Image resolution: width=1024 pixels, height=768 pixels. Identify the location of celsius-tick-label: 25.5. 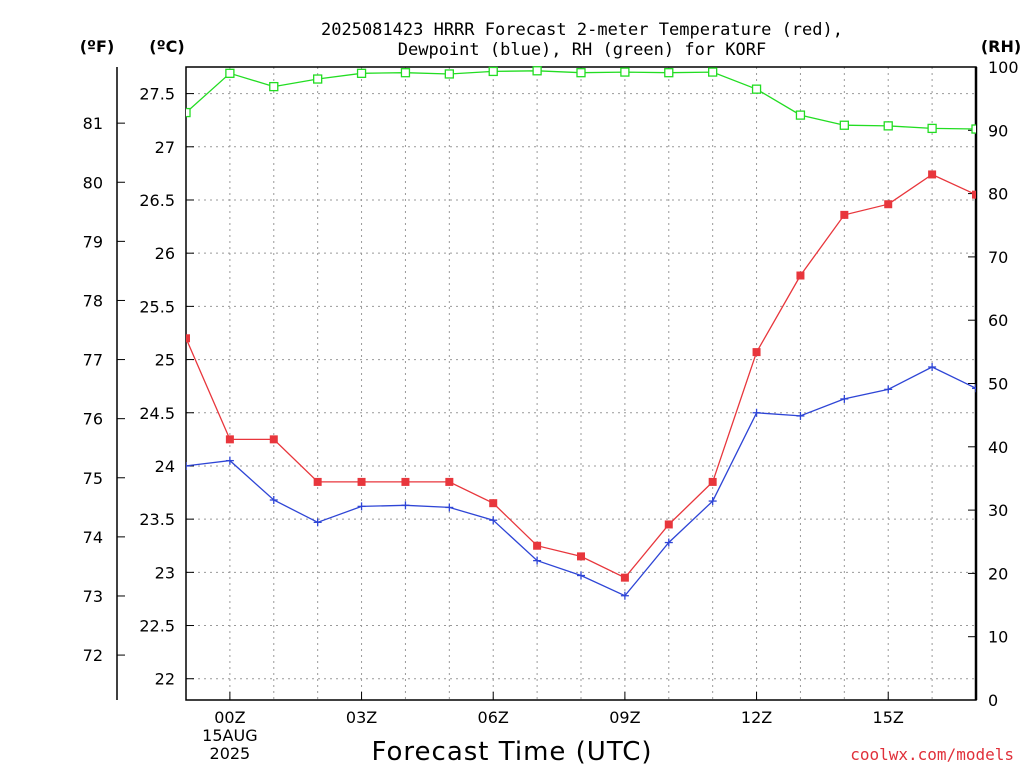
(157, 306).